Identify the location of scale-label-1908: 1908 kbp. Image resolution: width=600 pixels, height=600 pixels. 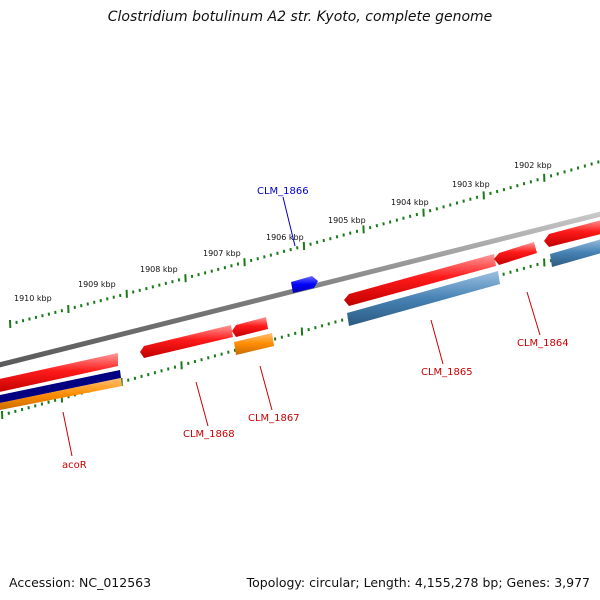
(159, 269).